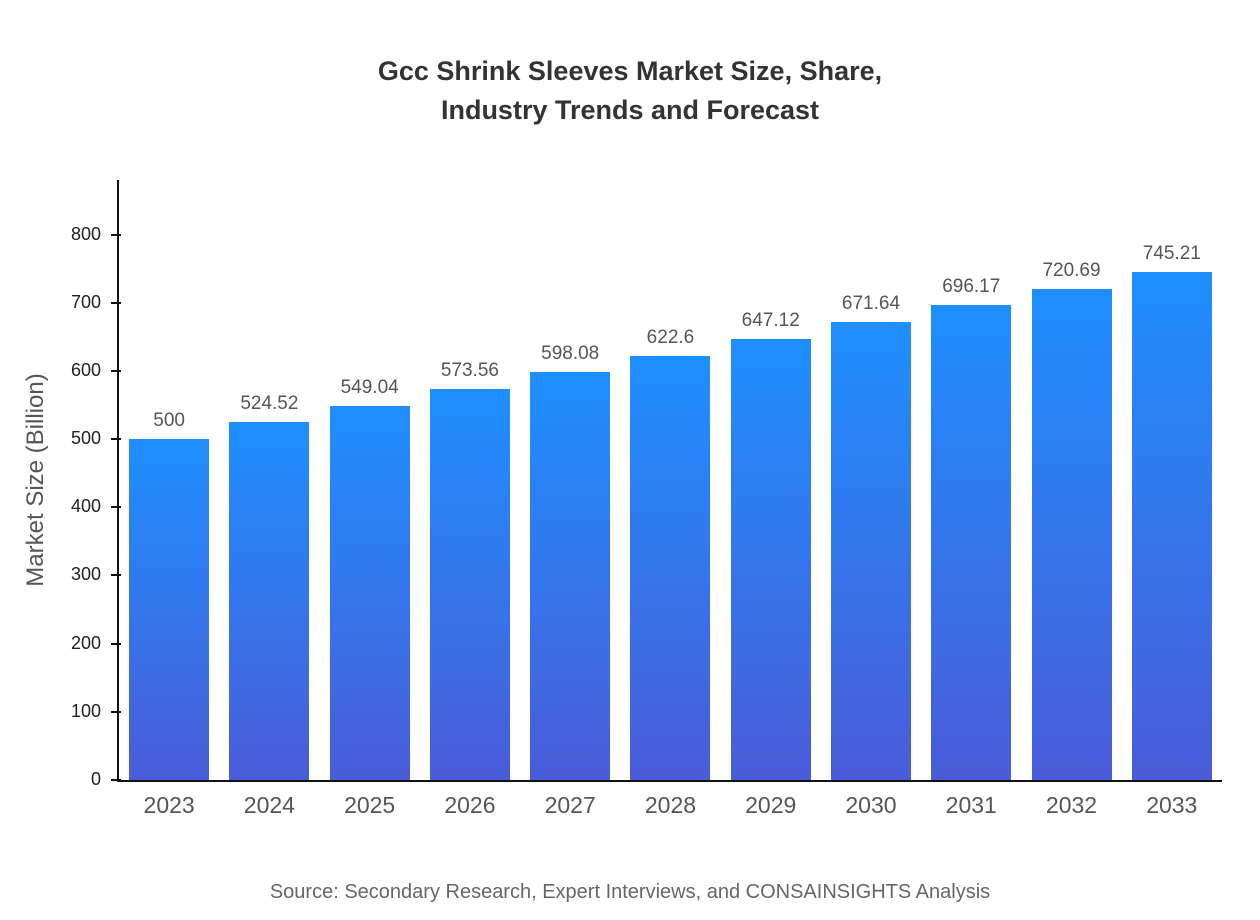 The image size is (1260, 920). What do you see at coordinates (369, 578) in the screenshot?
I see `bar-2025: 549.04` at bounding box center [369, 578].